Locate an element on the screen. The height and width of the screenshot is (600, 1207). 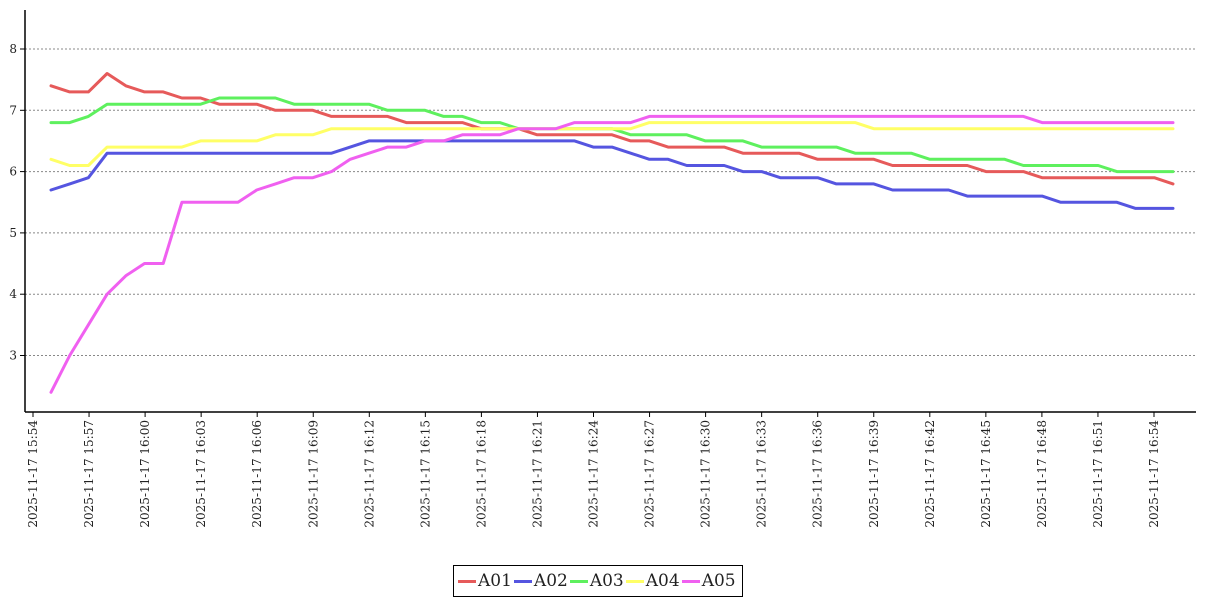
x-tick-label: 2025-11-17 16:24 is located at coordinates (594, 474).